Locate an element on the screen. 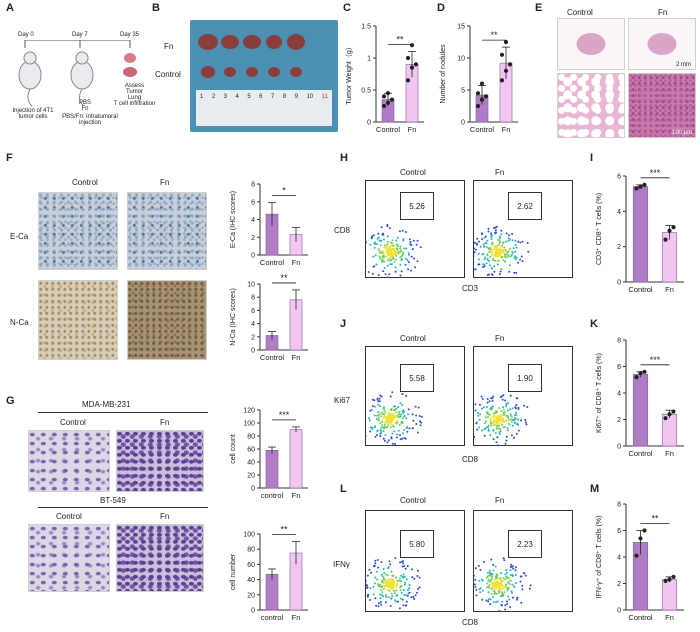 Image resolution: width=700 pixels, height=632 pixels. h-fn-label: Fn is located at coordinates (500, 172).